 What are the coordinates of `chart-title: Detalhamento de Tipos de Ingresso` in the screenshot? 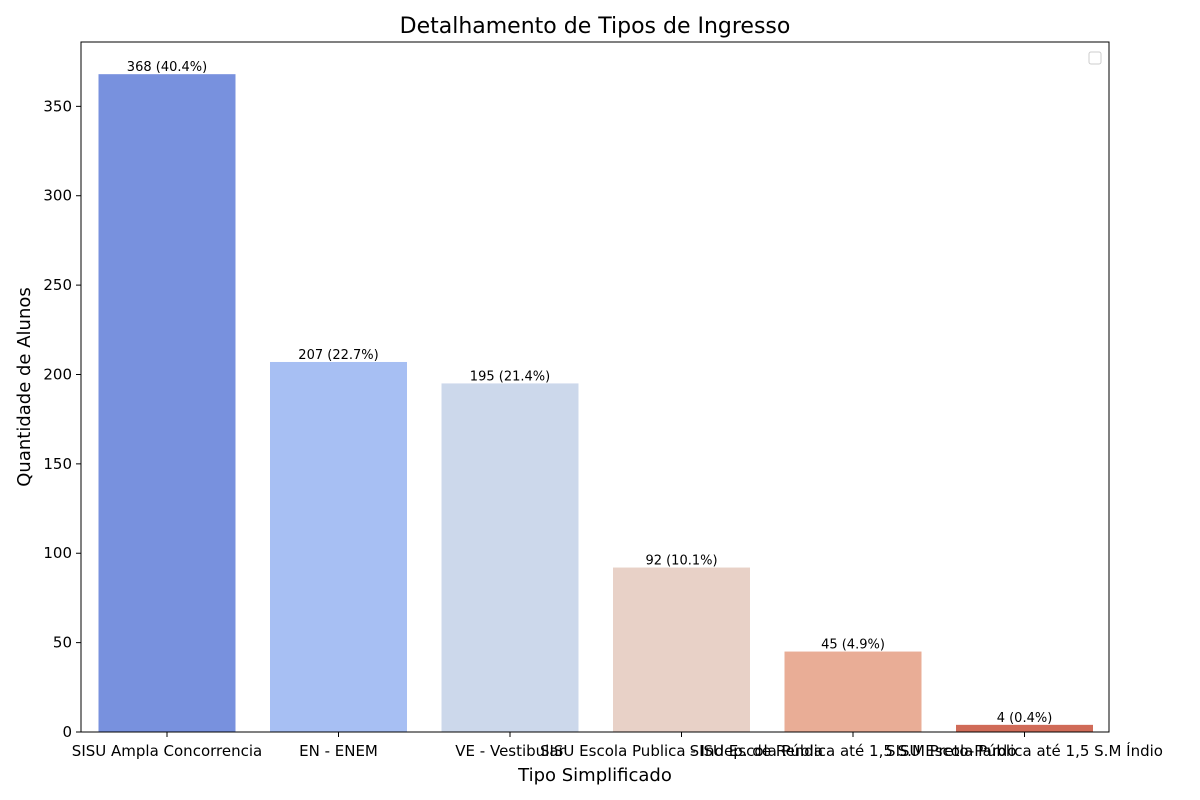 It's located at (595, 26).